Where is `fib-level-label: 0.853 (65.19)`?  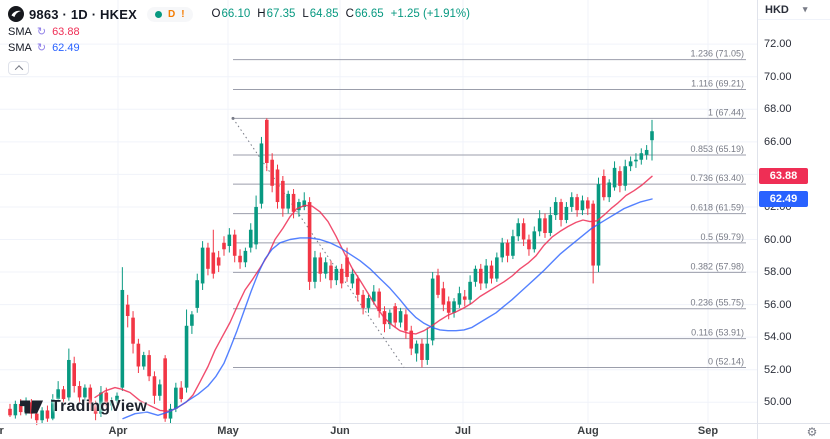
fib-level-label: 0.853 (65.19) is located at coordinates (717, 149).